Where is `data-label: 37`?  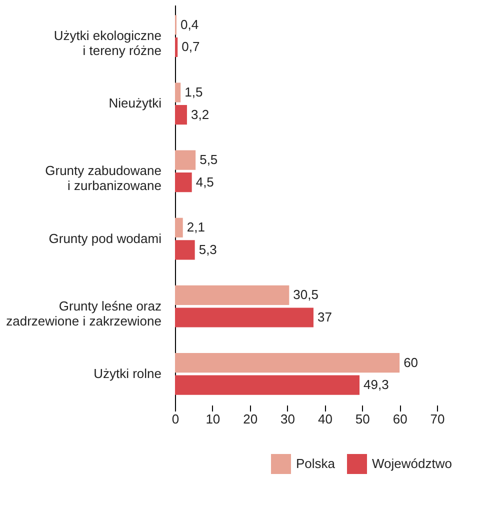
data-label: 37 is located at coordinates (324, 316).